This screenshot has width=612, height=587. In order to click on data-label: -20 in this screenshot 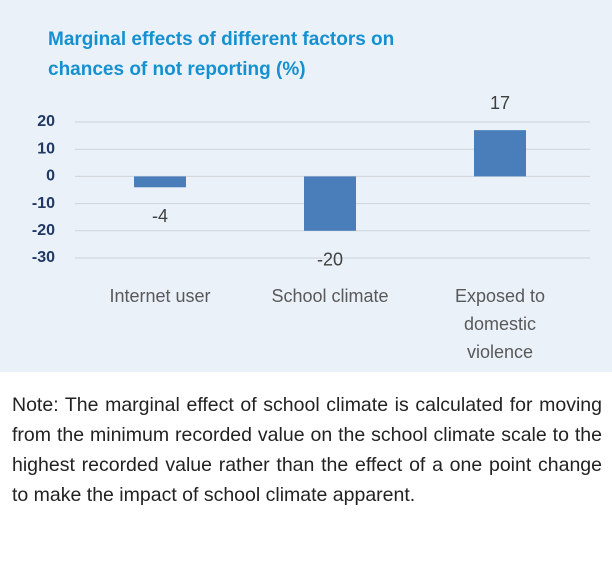, I will do `click(330, 260)`.